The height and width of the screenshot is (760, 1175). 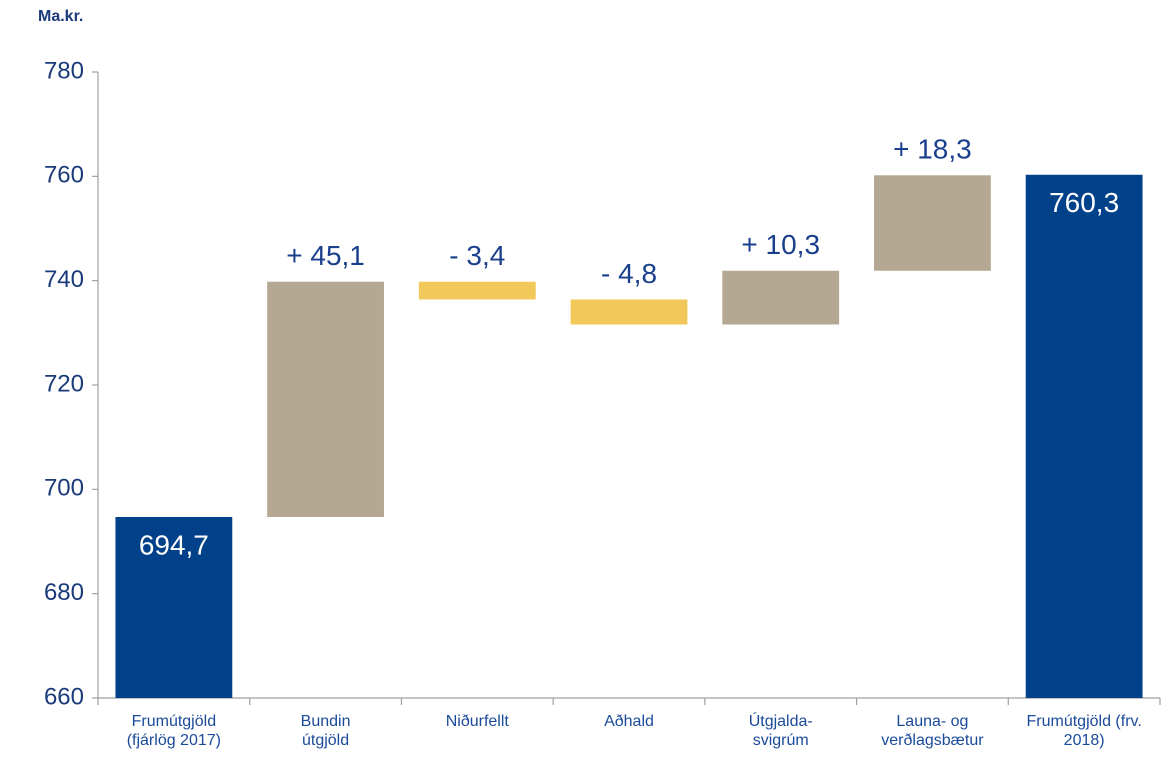 I want to click on y-tick-label: 740, so click(x=64, y=279).